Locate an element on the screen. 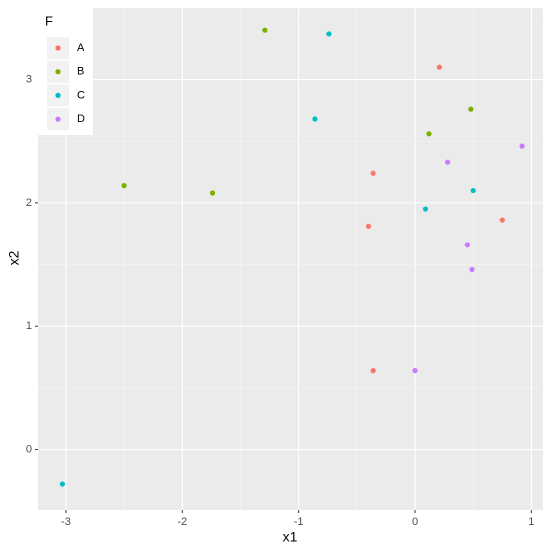 This screenshot has height=552, width=553. x-tick-label: -1 is located at coordinates (299, 522).